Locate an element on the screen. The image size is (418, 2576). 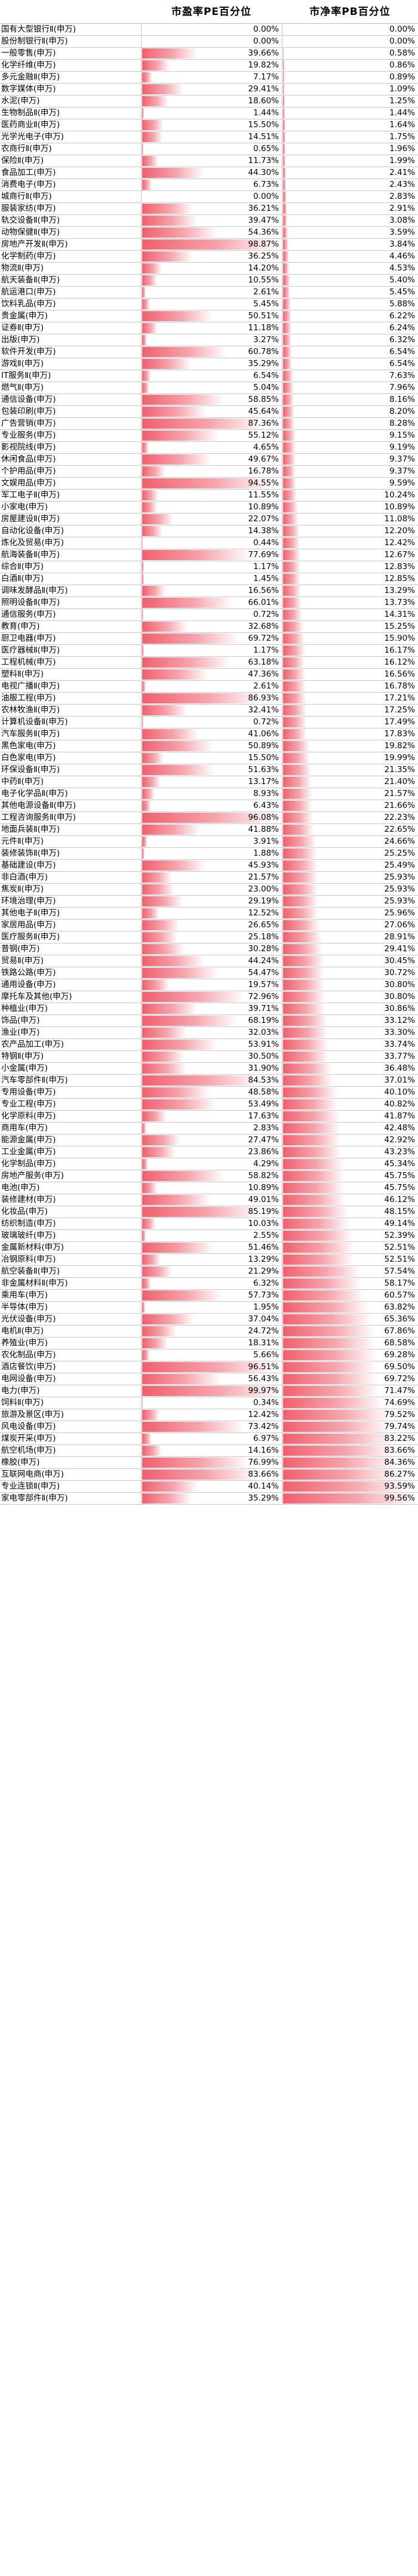
table-row: 数字媒体(申万) 29.41% 1.09% is located at coordinates (209, 90).